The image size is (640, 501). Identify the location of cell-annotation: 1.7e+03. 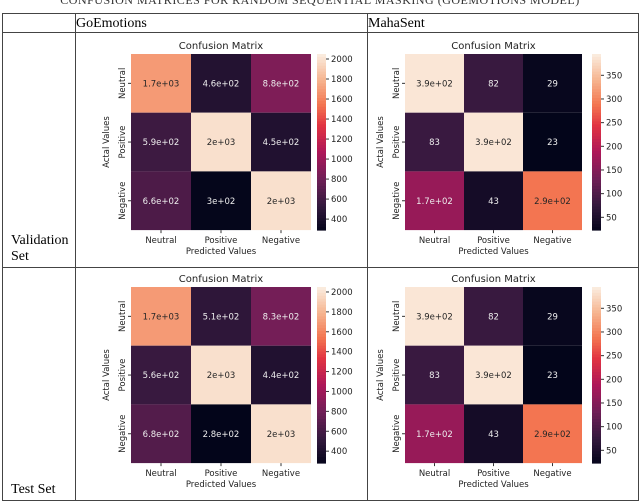
(161, 84).